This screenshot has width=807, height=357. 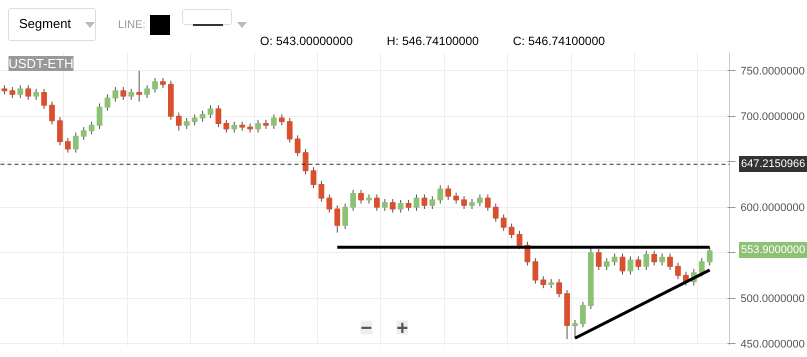 What do you see at coordinates (773, 164) in the screenshot?
I see `ref-line-label: 647.2150966` at bounding box center [773, 164].